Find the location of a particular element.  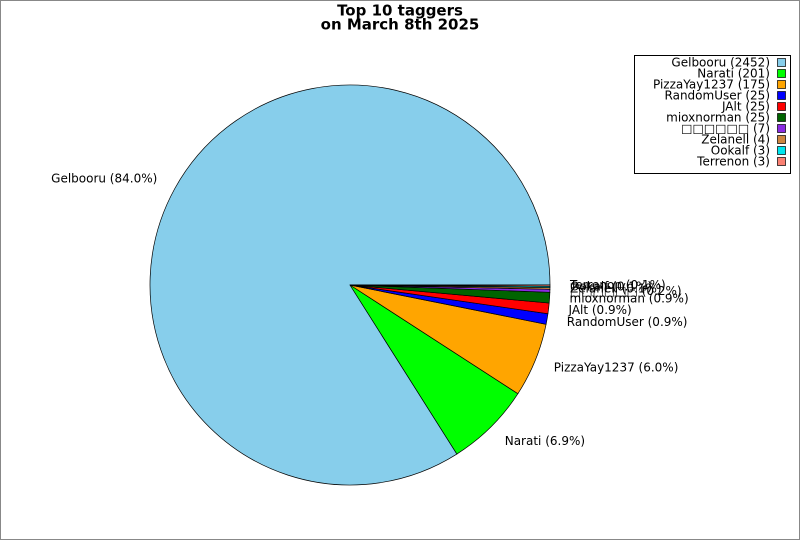

legend-label: Narati (201) is located at coordinates (733, 74).